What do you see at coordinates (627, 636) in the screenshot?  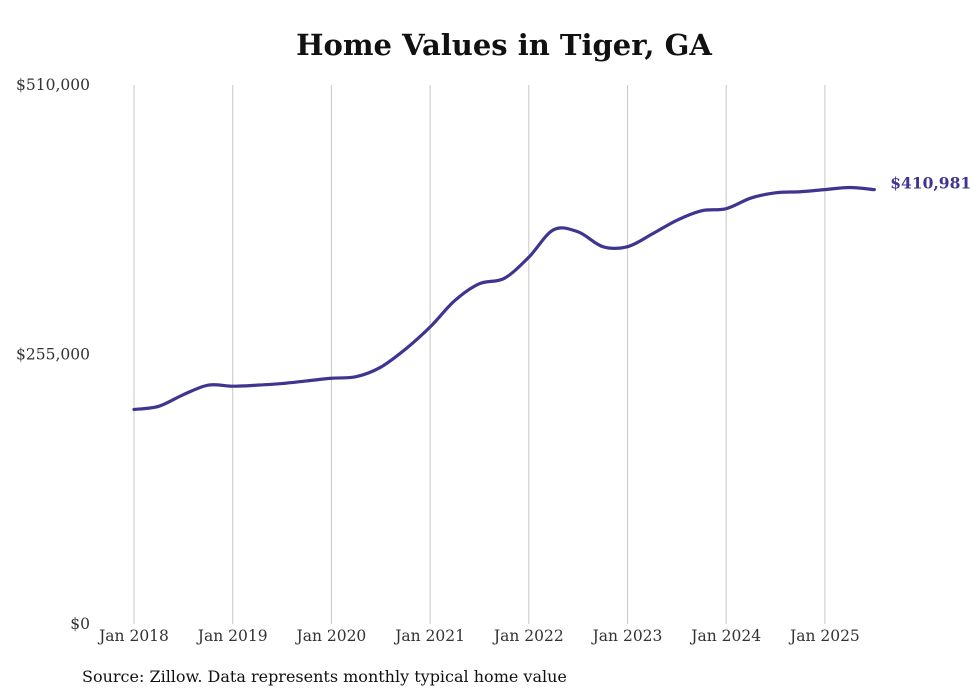 I see `x-tick-label-5: Jan 2023` at bounding box center [627, 636].